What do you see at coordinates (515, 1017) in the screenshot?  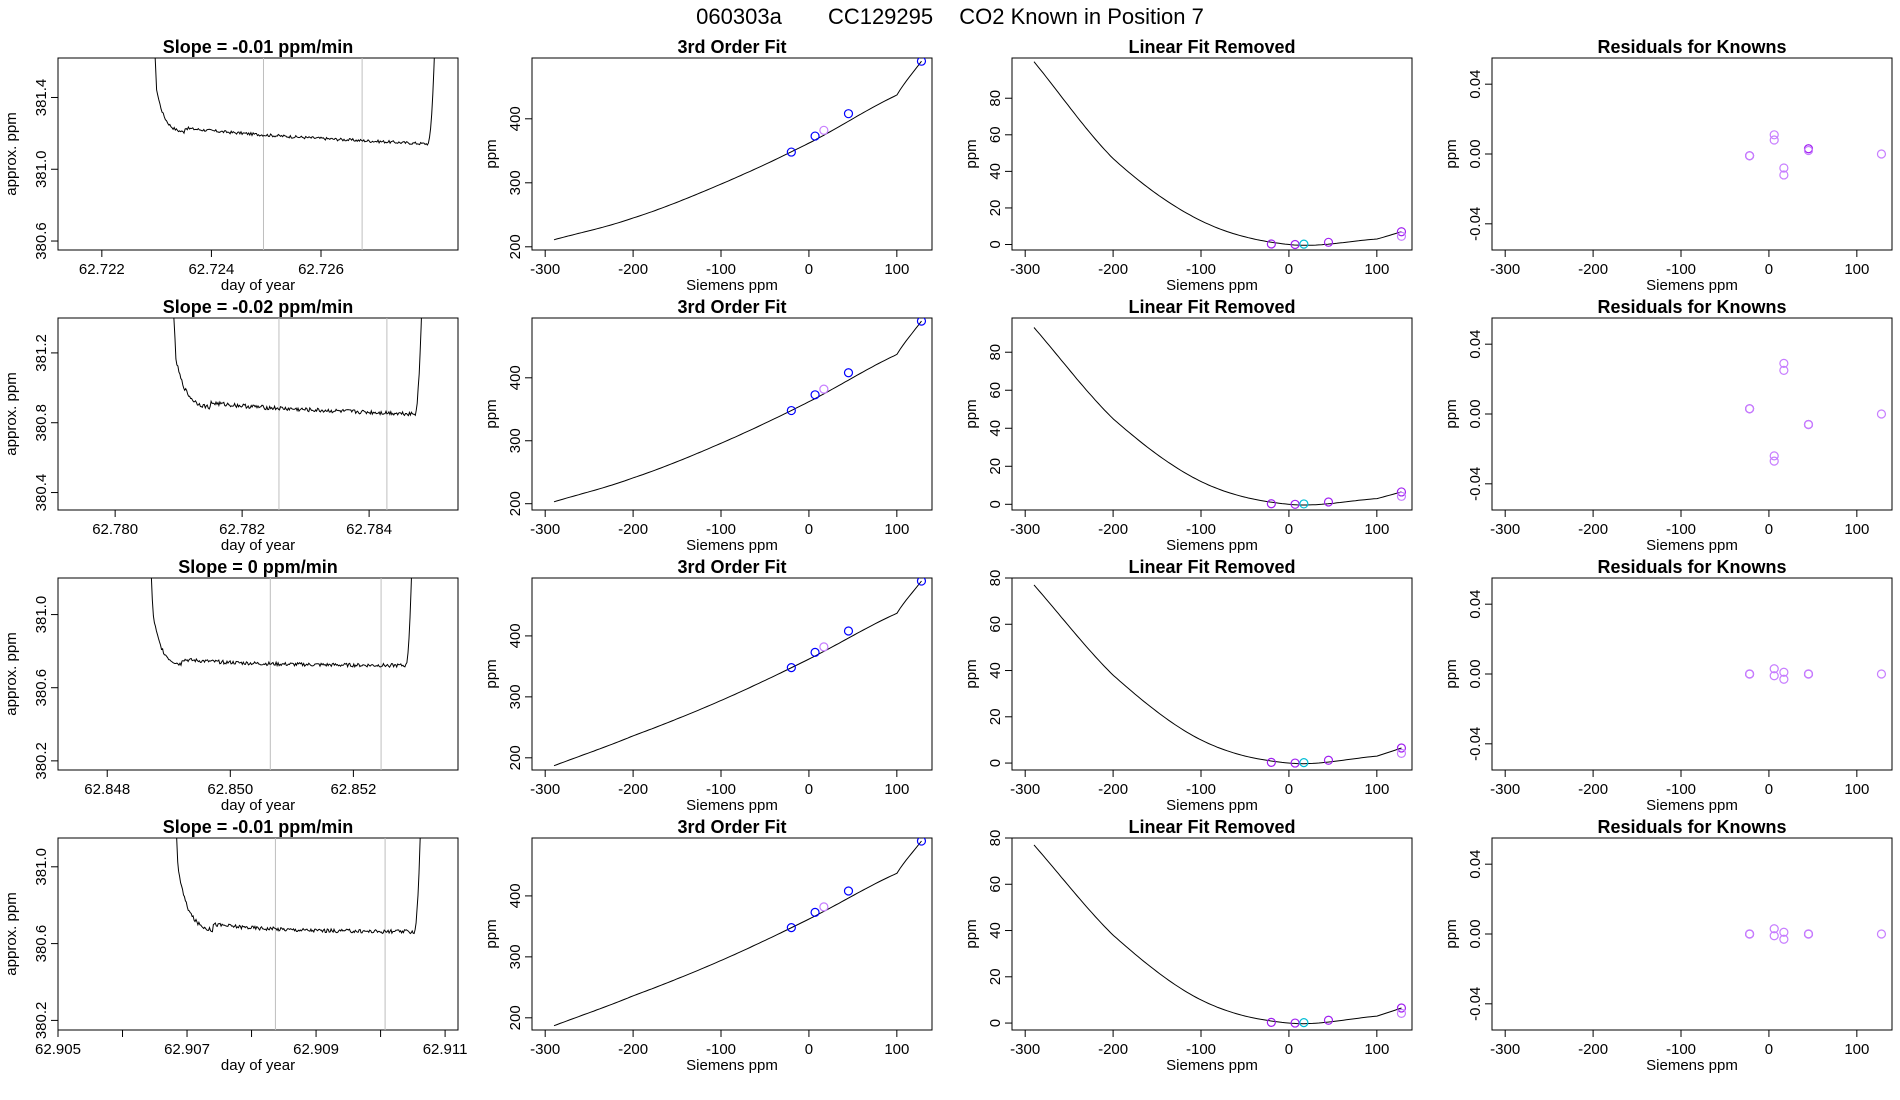 I see `y-tick-label: 200` at bounding box center [515, 1017].